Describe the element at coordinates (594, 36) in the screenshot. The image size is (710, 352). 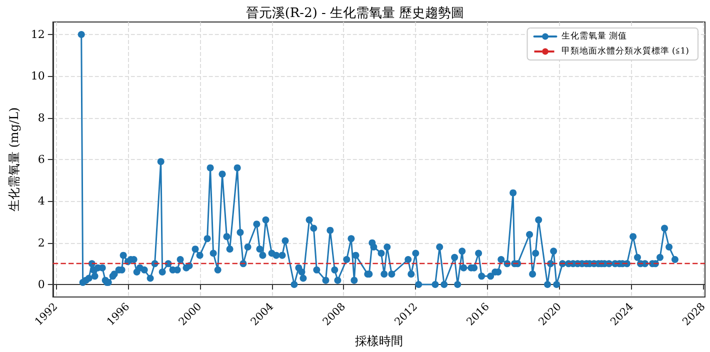
I see `legend-label: 生化需氧量 測值` at that location.